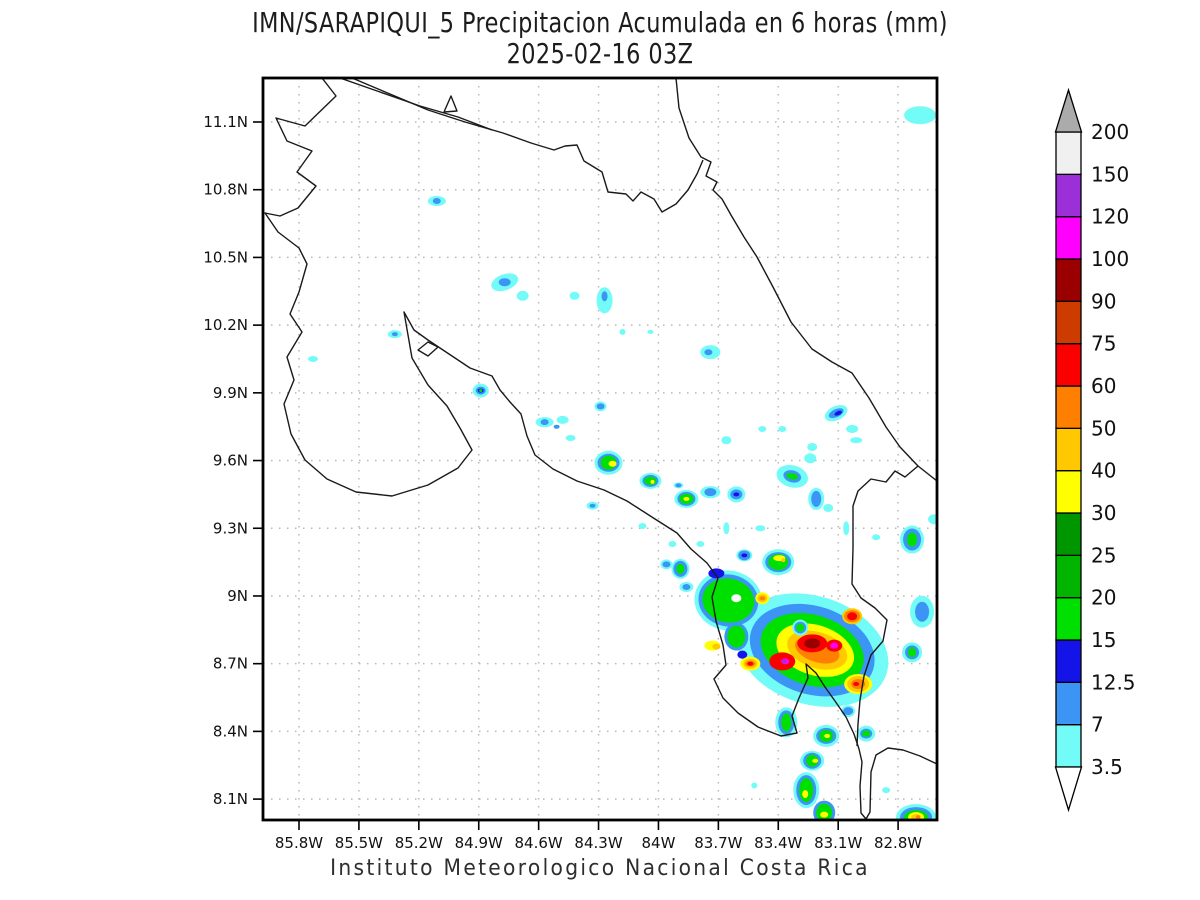 The width and height of the screenshot is (1200, 900). I want to click on page-subtitle: 2025-02-16 03Z, so click(600, 53).